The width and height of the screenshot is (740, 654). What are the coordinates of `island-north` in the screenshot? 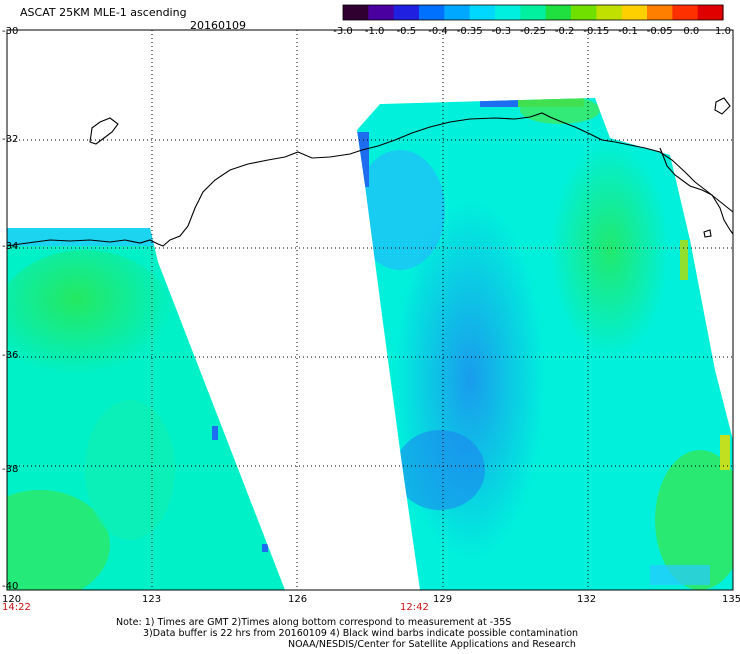 It's located at (722, 106).